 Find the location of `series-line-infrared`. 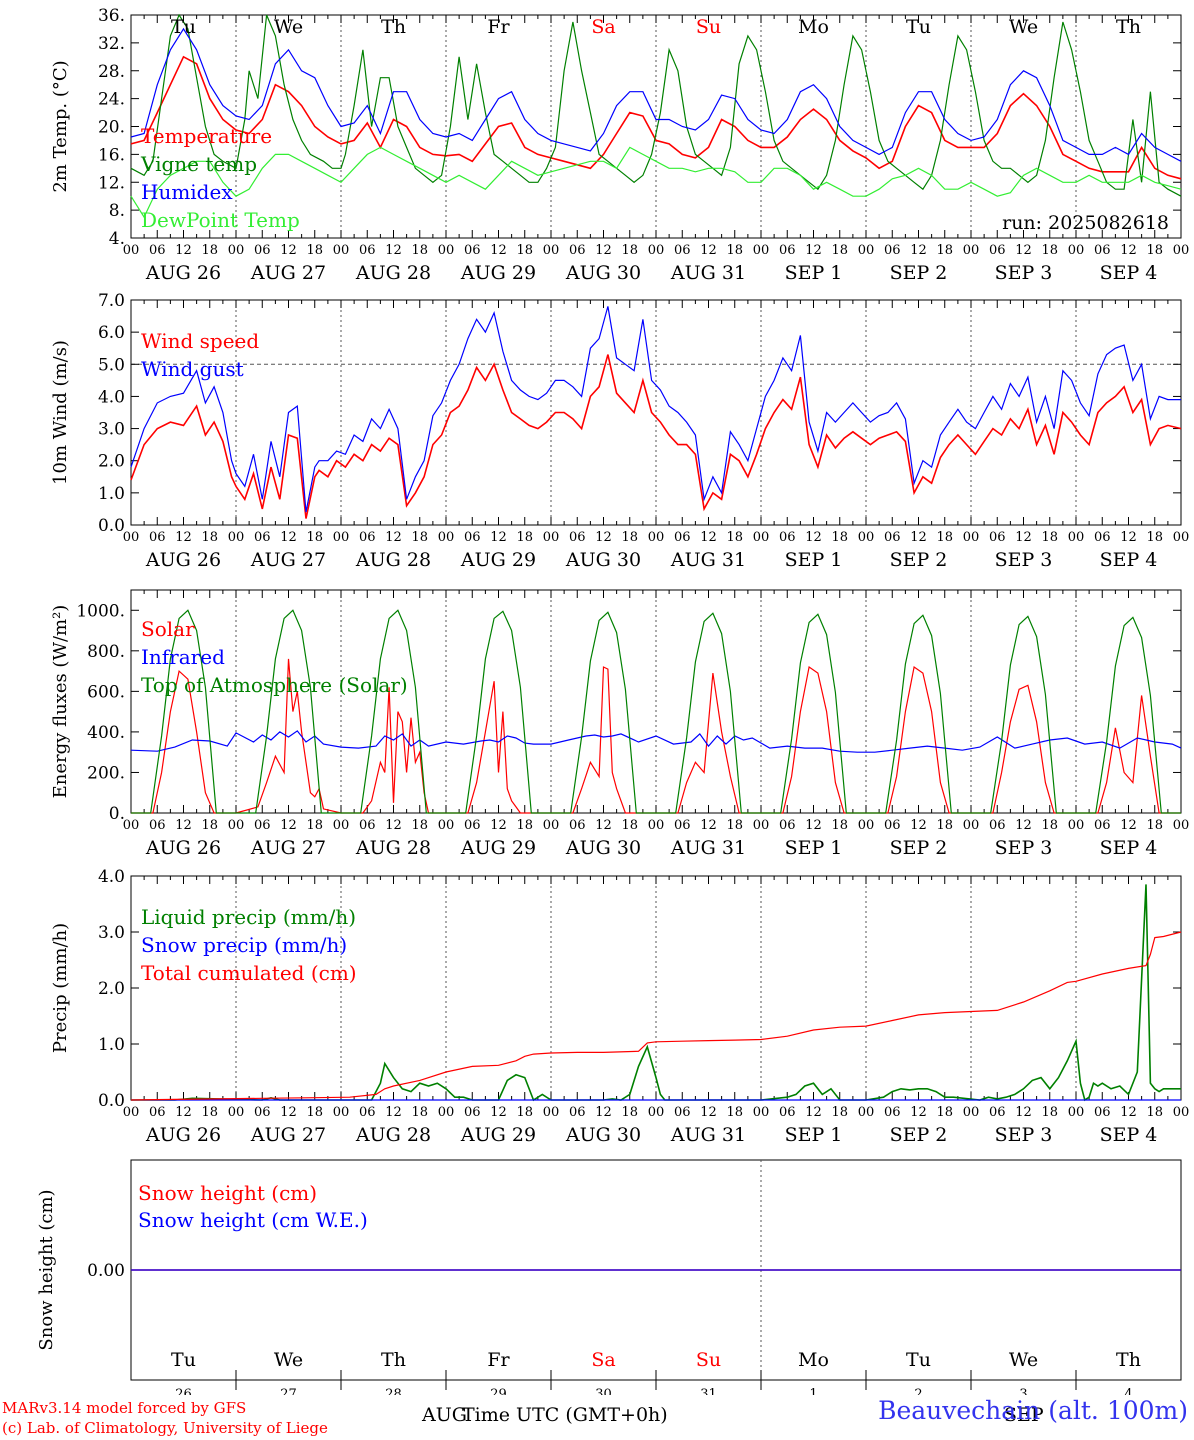

series-line-infrared is located at coordinates (656, 741).